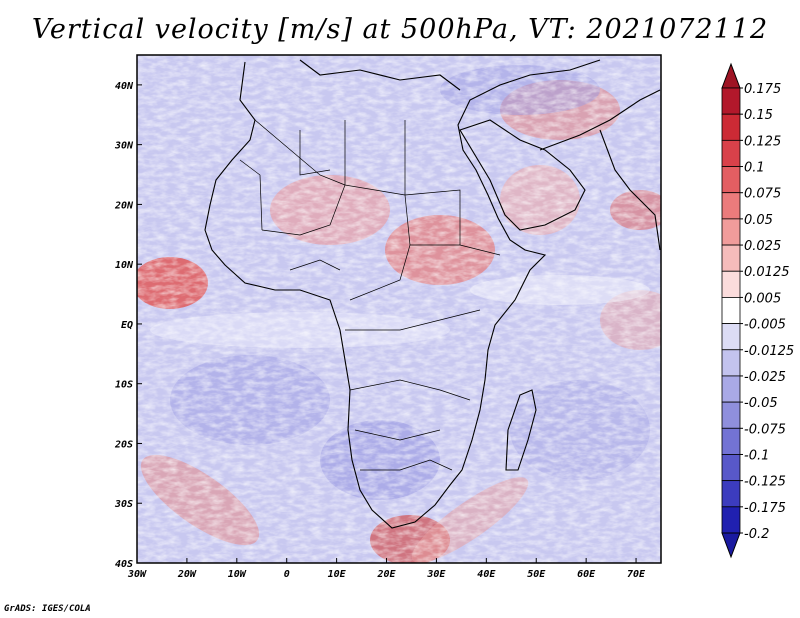 The image size is (800, 618). Describe the element at coordinates (124, 86) in the screenshot. I see `lat-tick-label: 40N` at that location.